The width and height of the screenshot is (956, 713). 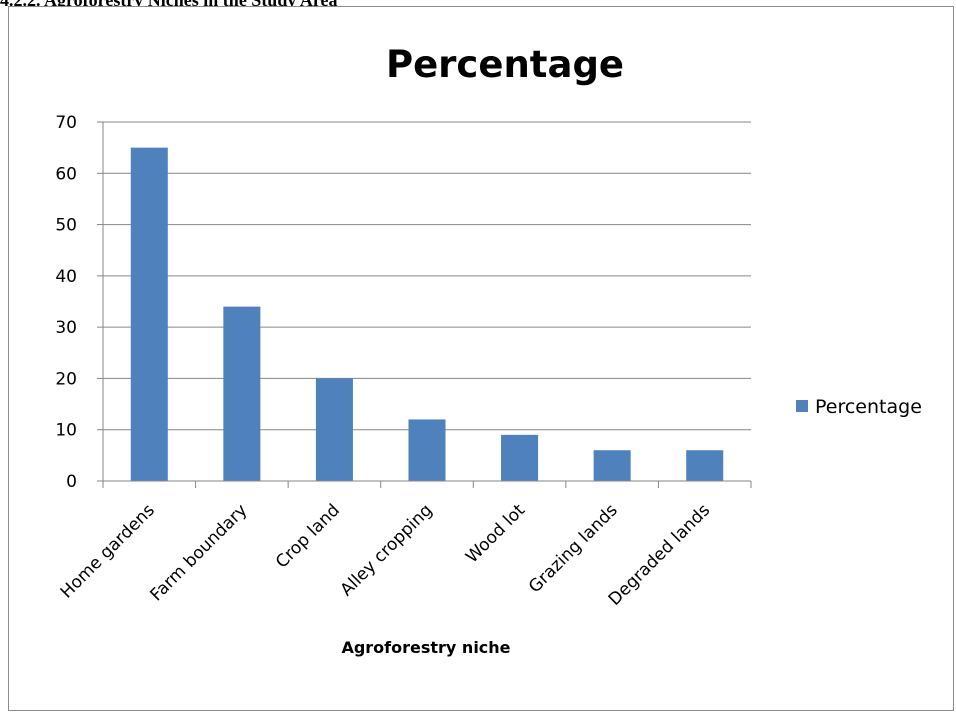 I want to click on legend-swatch, so click(x=802, y=406).